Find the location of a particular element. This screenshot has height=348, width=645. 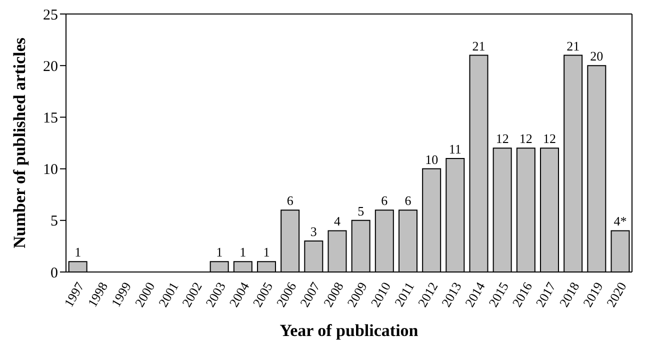

data-label: 20 is located at coordinates (597, 56).